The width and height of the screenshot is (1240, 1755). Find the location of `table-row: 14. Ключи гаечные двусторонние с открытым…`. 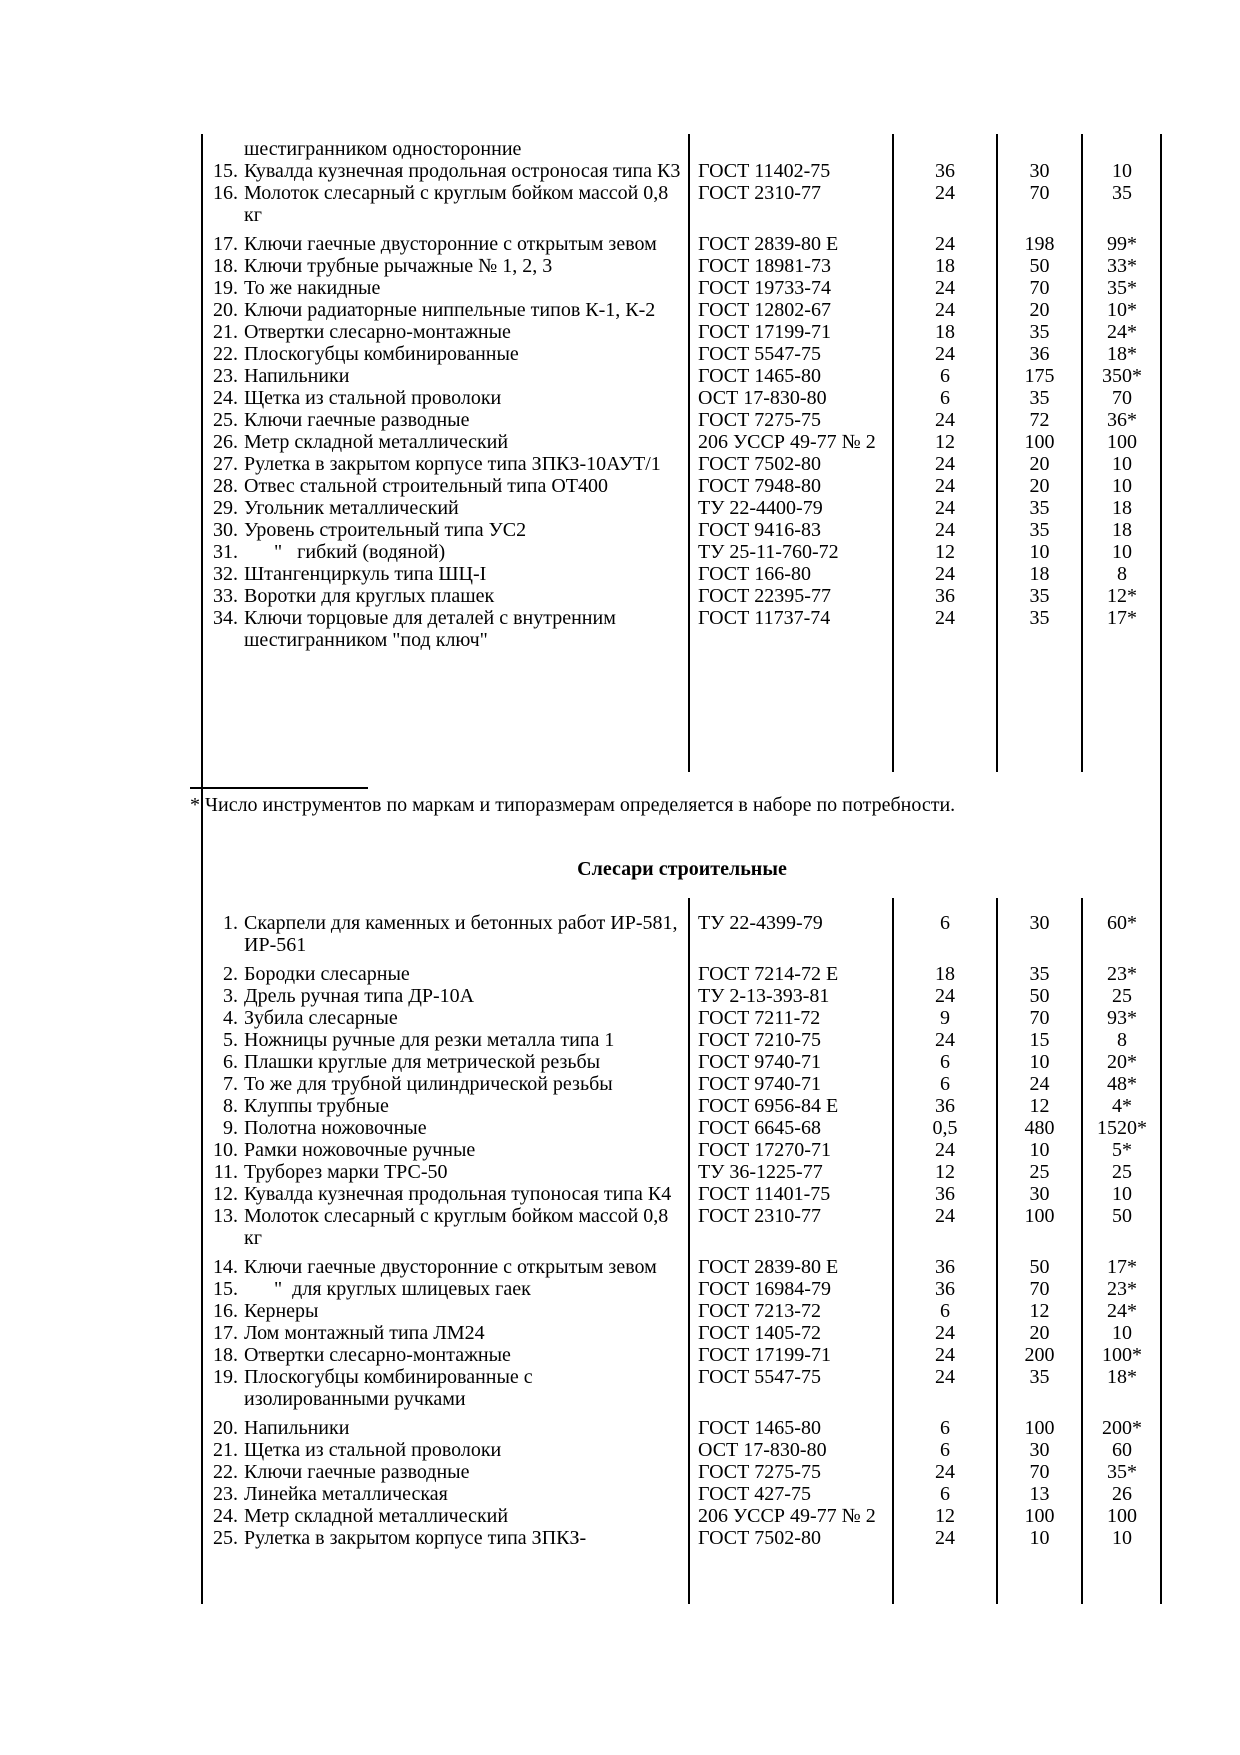

table-row: 14. Ключи гаечные двусторонние с открытым… is located at coordinates (682, 1267).